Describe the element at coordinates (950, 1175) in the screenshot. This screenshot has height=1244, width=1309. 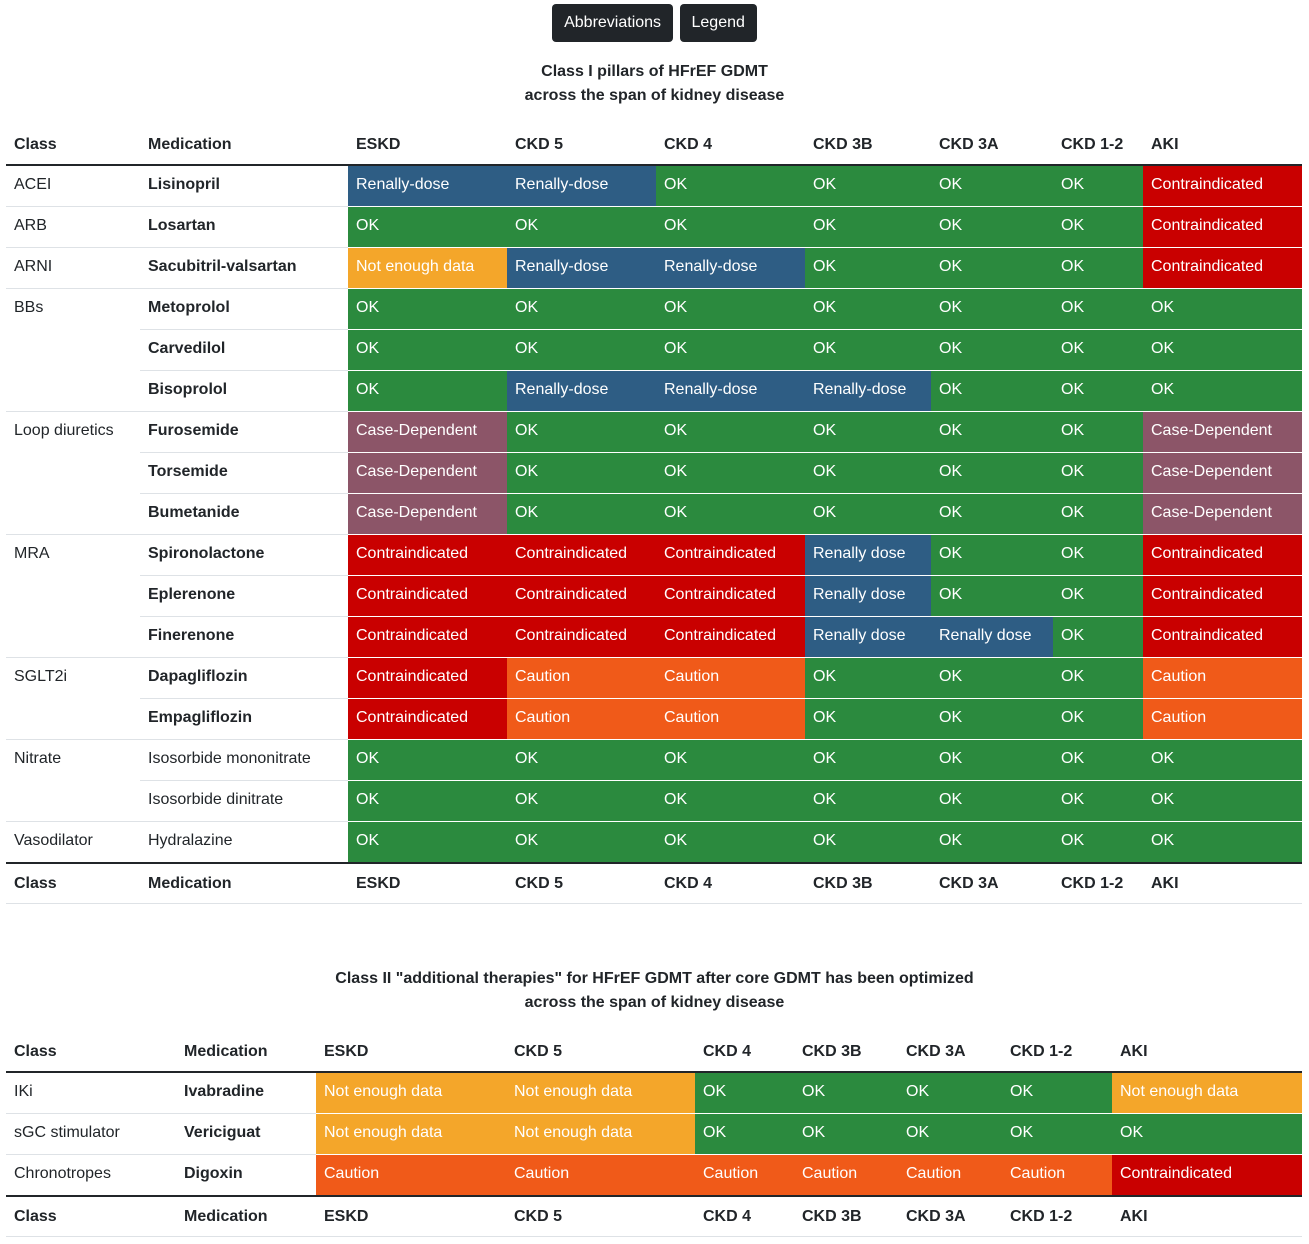
I see `status-cell-ckd-3a: Caution` at that location.